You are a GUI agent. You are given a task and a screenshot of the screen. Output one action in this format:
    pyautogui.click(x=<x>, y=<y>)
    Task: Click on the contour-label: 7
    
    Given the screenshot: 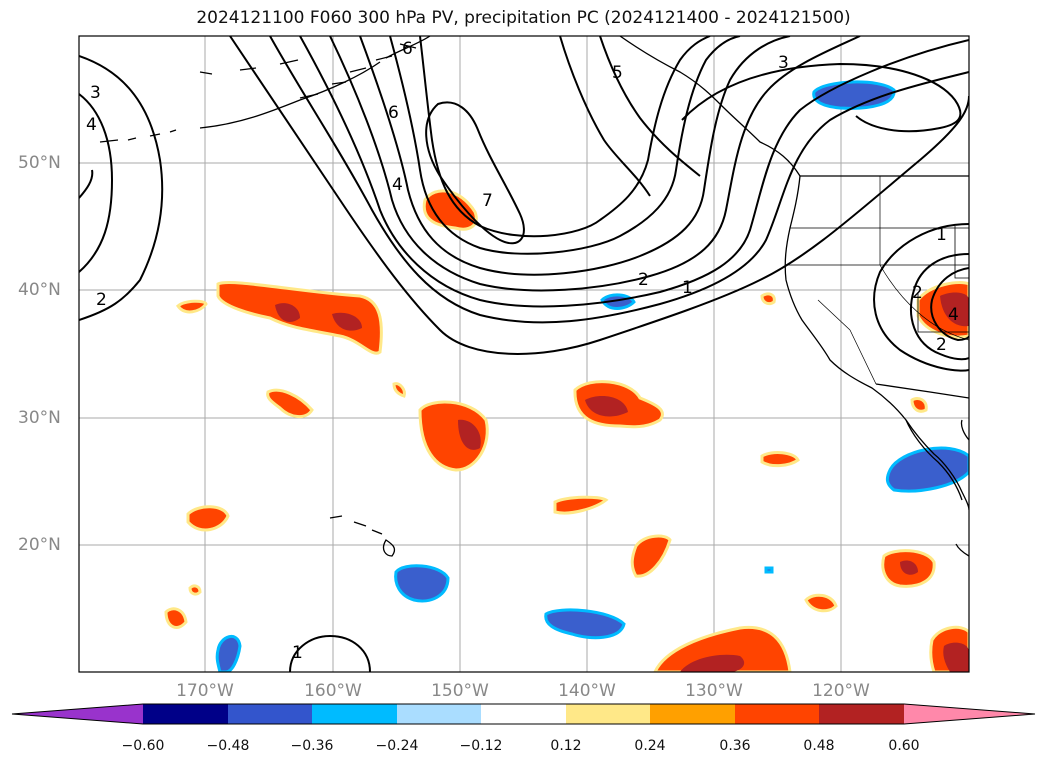 What is the action you would take?
    pyautogui.click(x=487, y=201)
    